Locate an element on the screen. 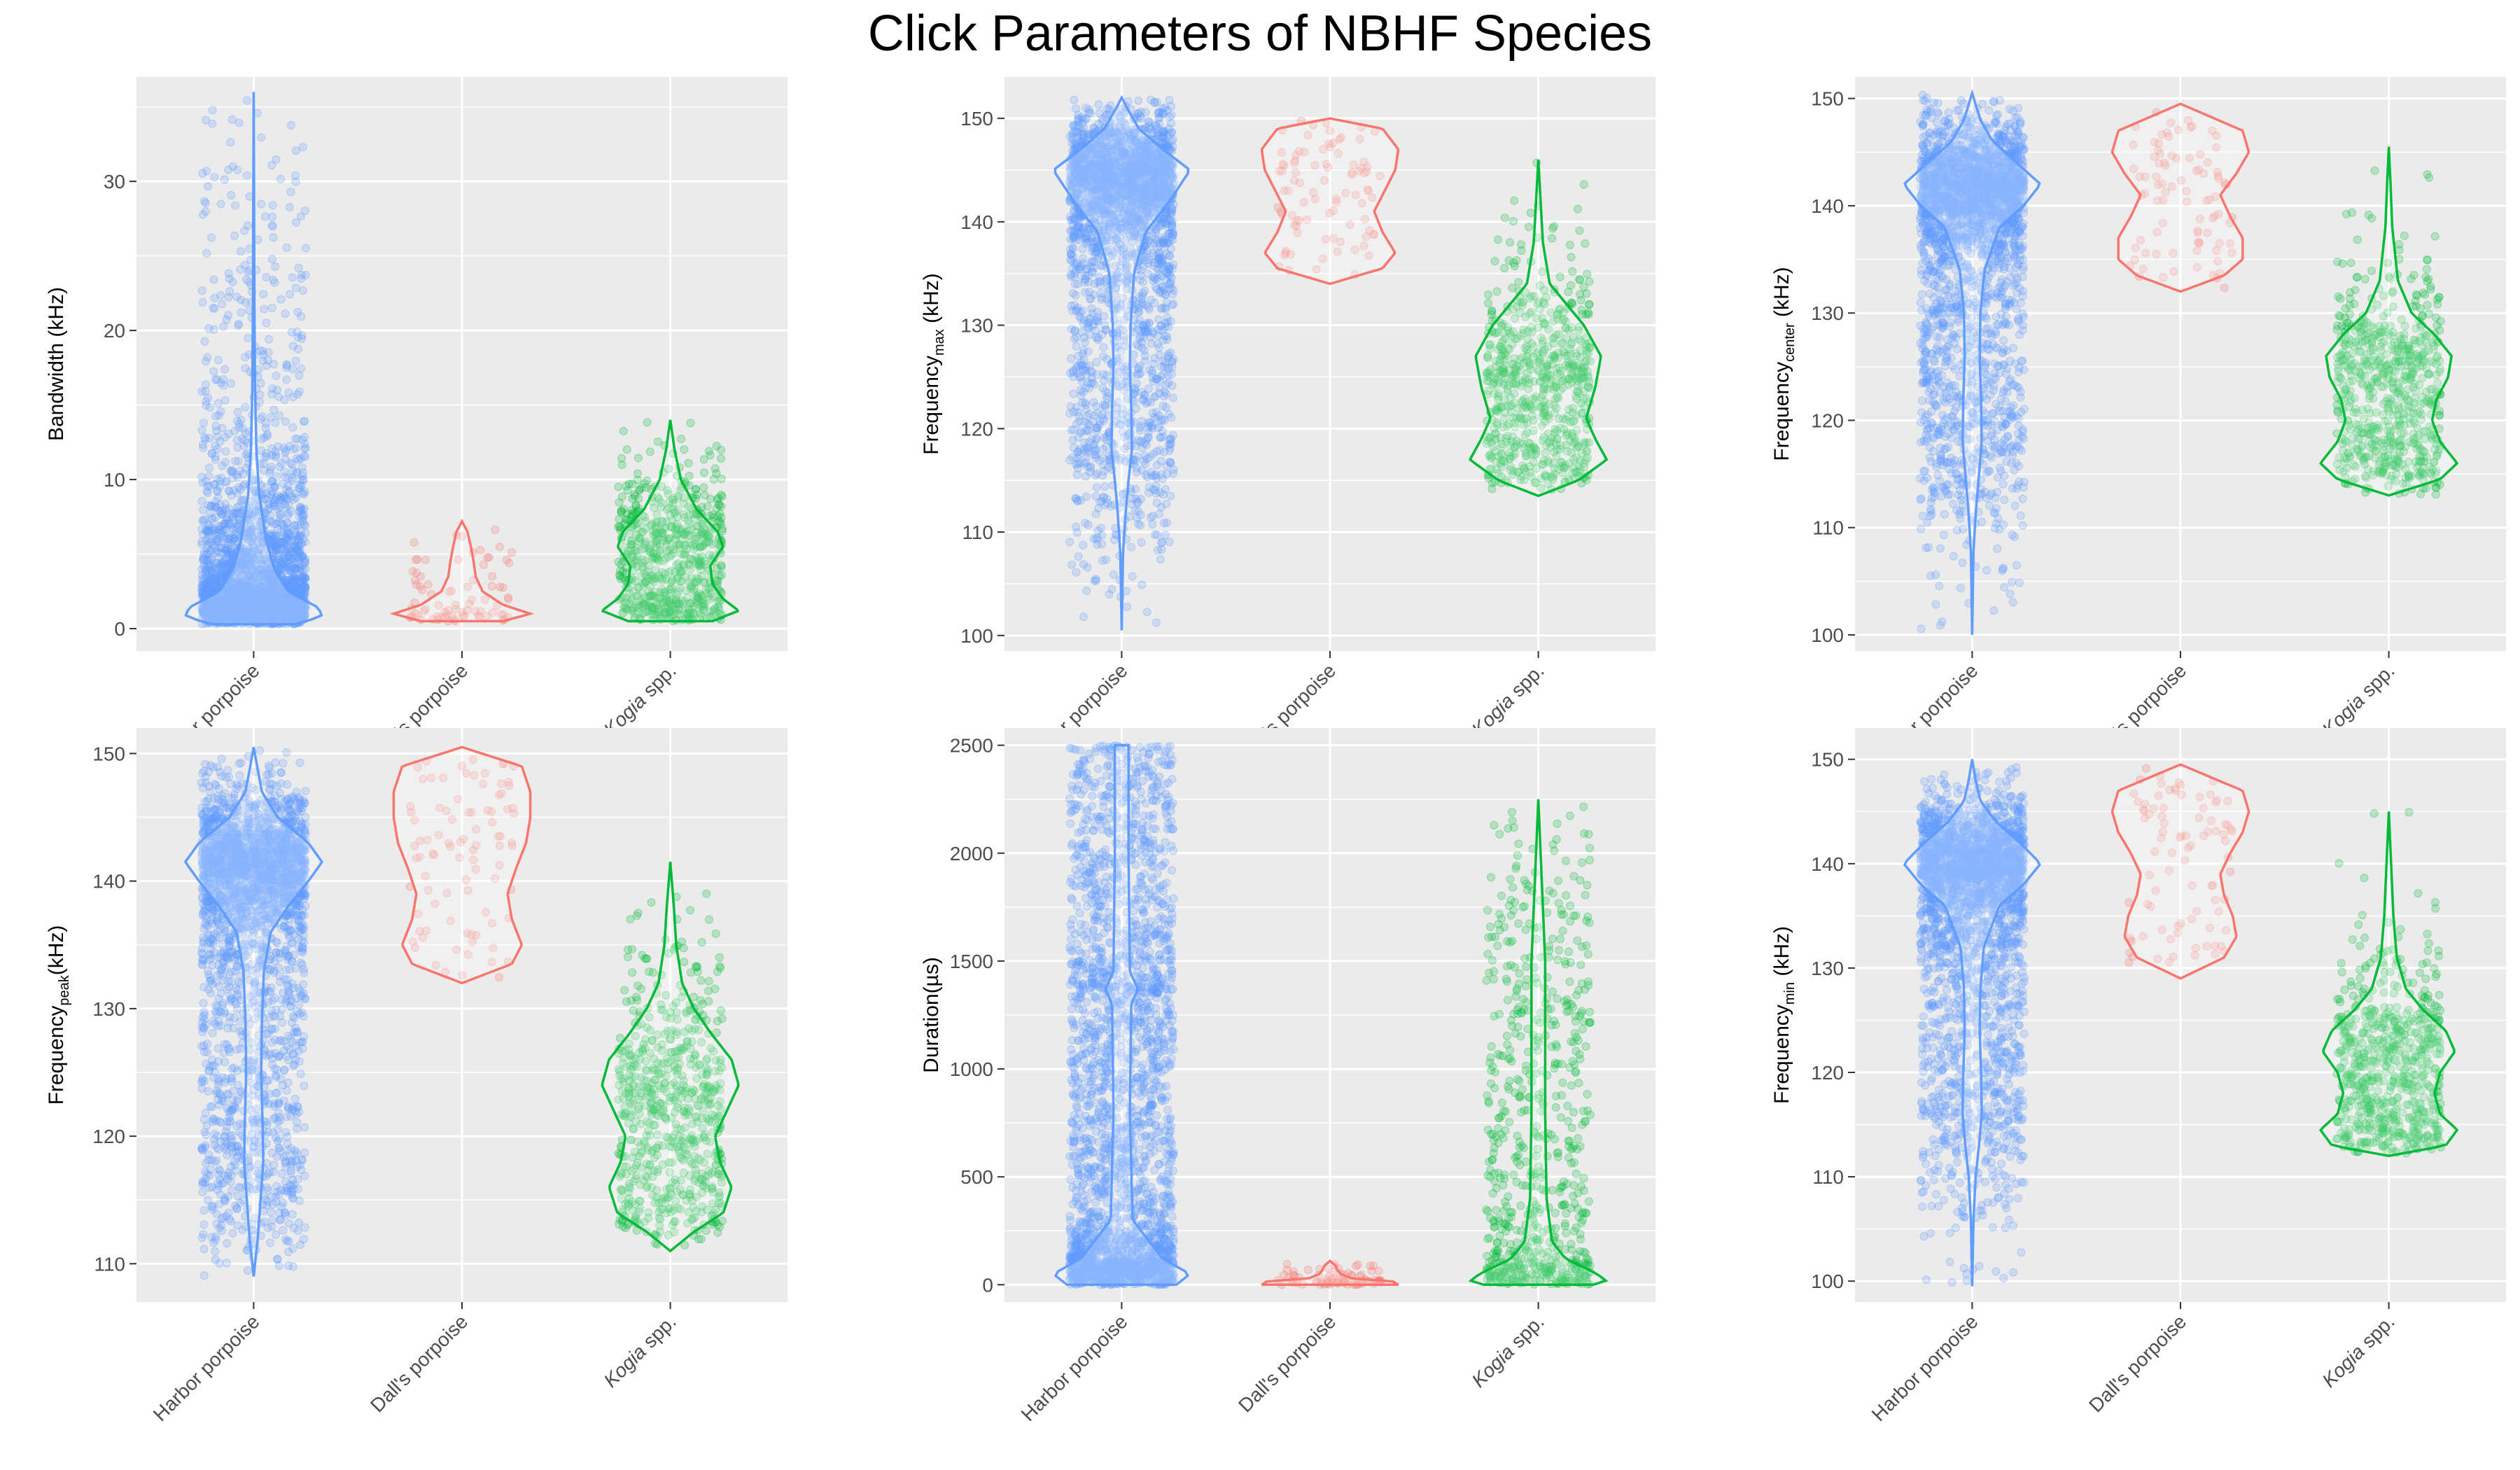 The height and width of the screenshot is (1470, 2520). jitter-points is located at coordinates (253, 362).